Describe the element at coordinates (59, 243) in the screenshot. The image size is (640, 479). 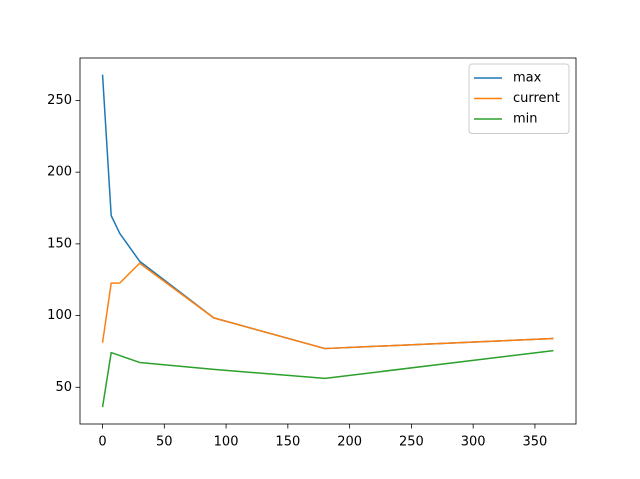
I see `y-tick-label: 150` at that location.